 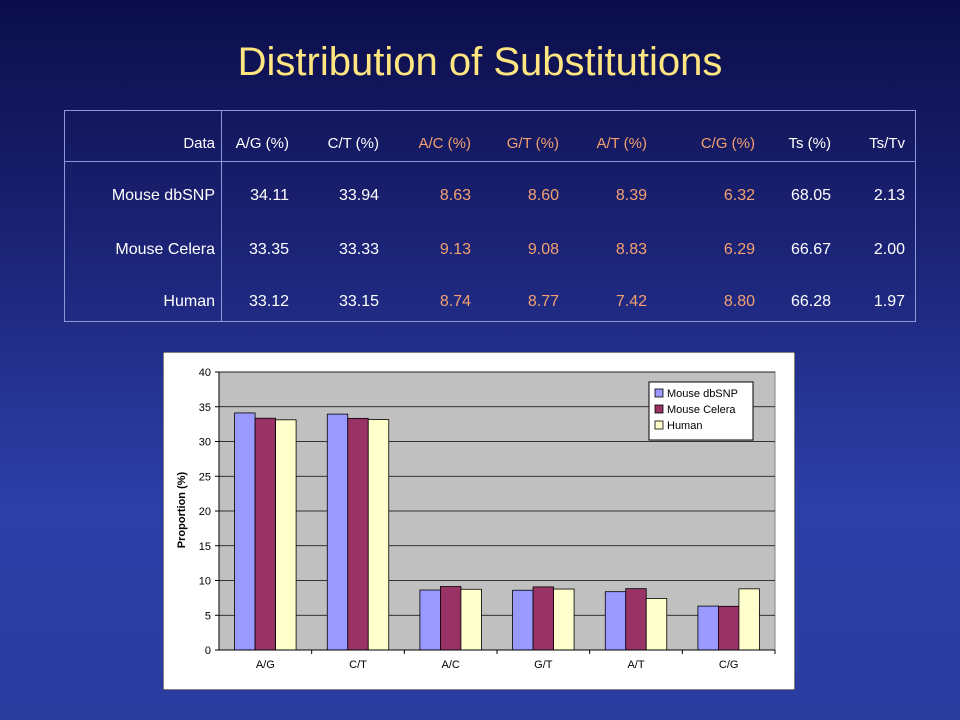 I want to click on bar-mouse-celera-ac, so click(x=451, y=618).